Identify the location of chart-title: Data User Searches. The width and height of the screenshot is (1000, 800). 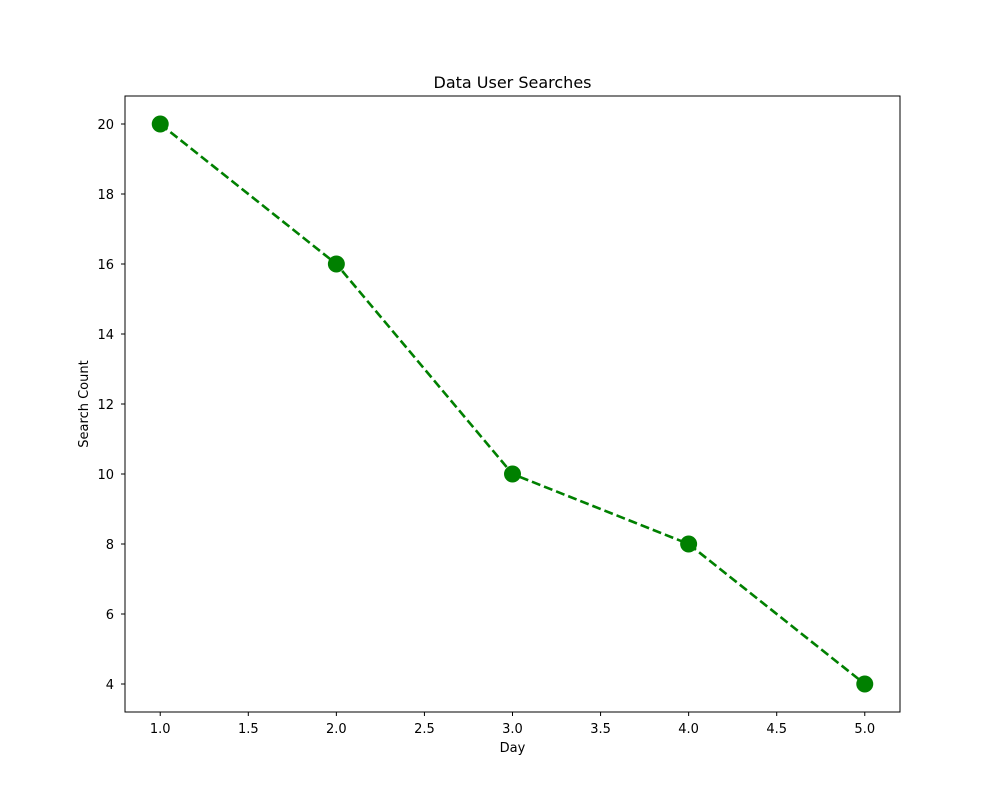
(513, 82).